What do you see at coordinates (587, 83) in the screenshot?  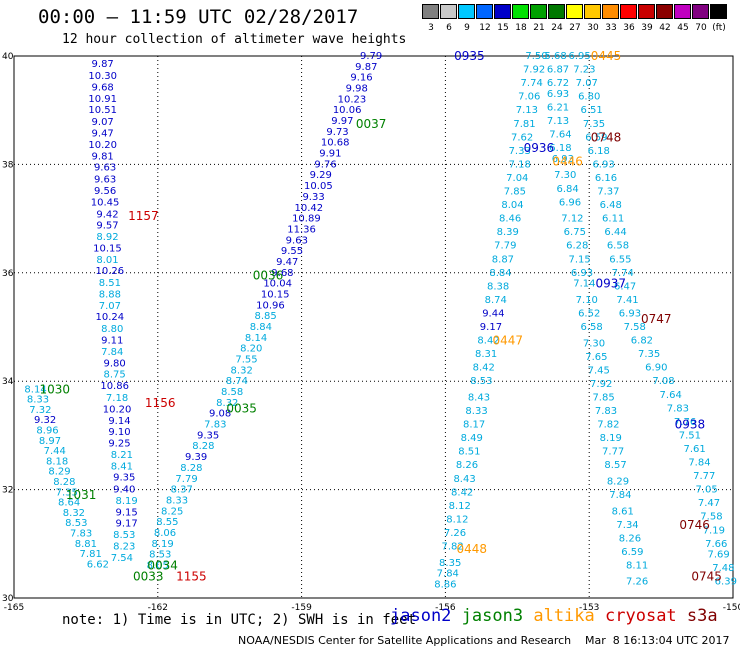 I see `wave-height-value: 7.07` at bounding box center [587, 83].